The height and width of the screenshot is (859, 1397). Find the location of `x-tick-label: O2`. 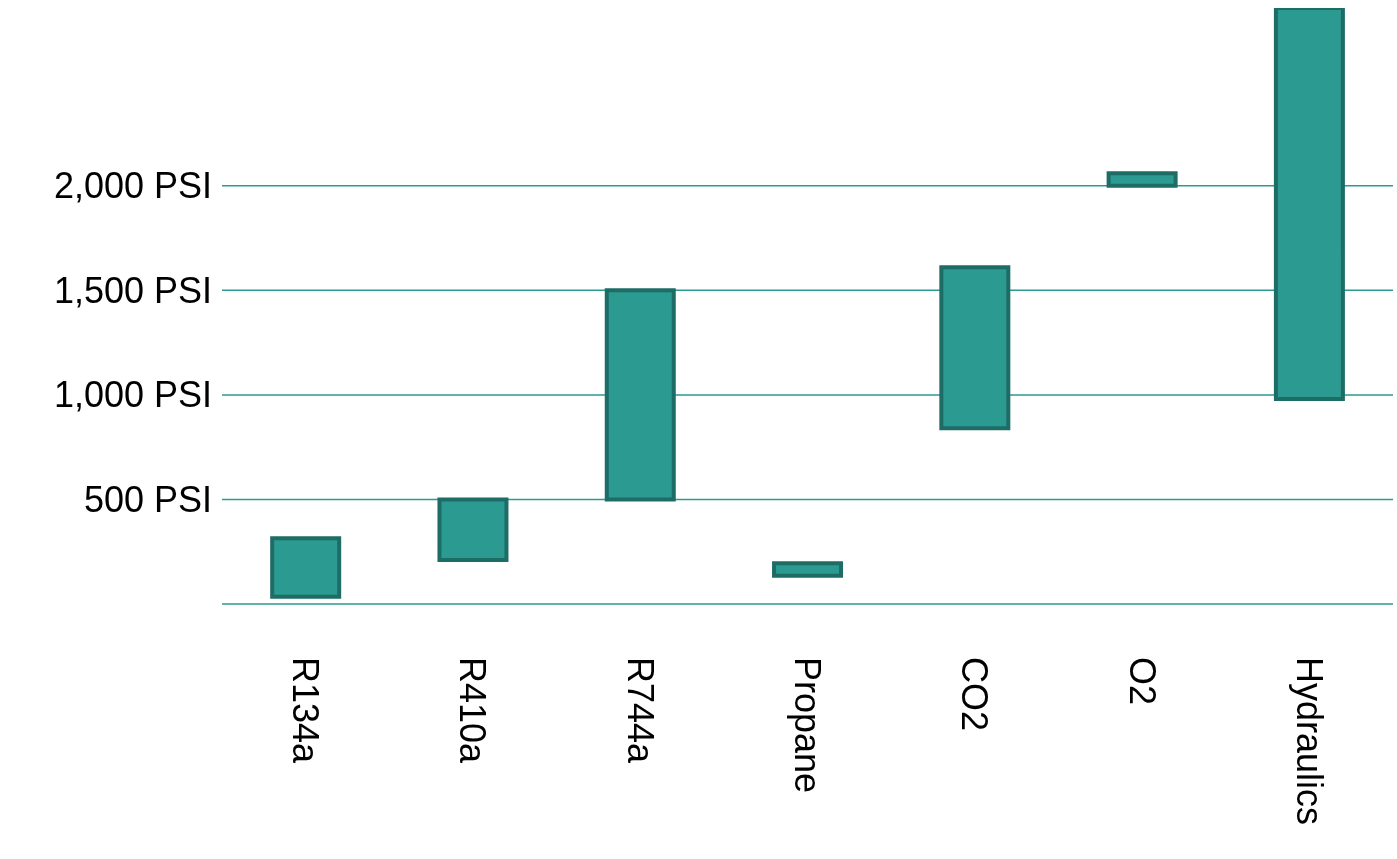

x-tick-label: O2 is located at coordinates (1142, 681).